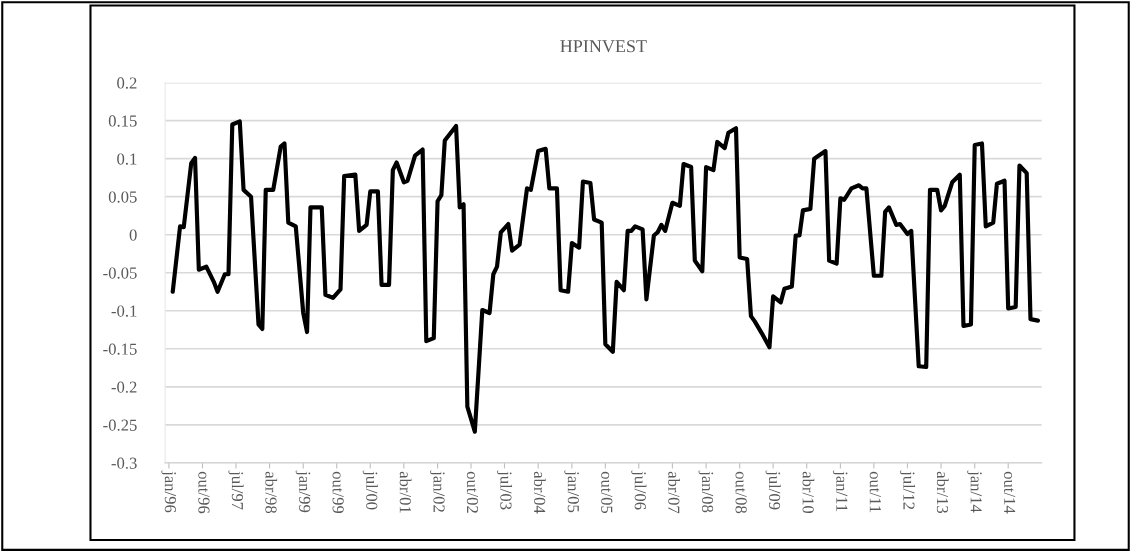  What do you see at coordinates (168, 491) in the screenshot?
I see `x-tick-label: jan/96` at bounding box center [168, 491].